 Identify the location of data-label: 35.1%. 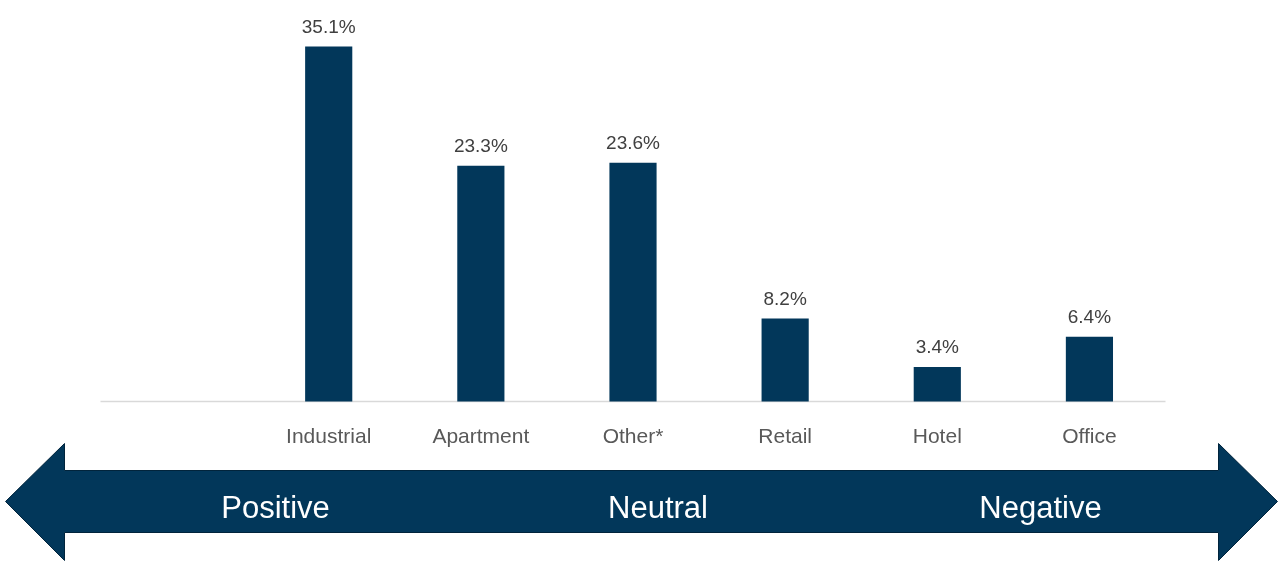
(328, 26).